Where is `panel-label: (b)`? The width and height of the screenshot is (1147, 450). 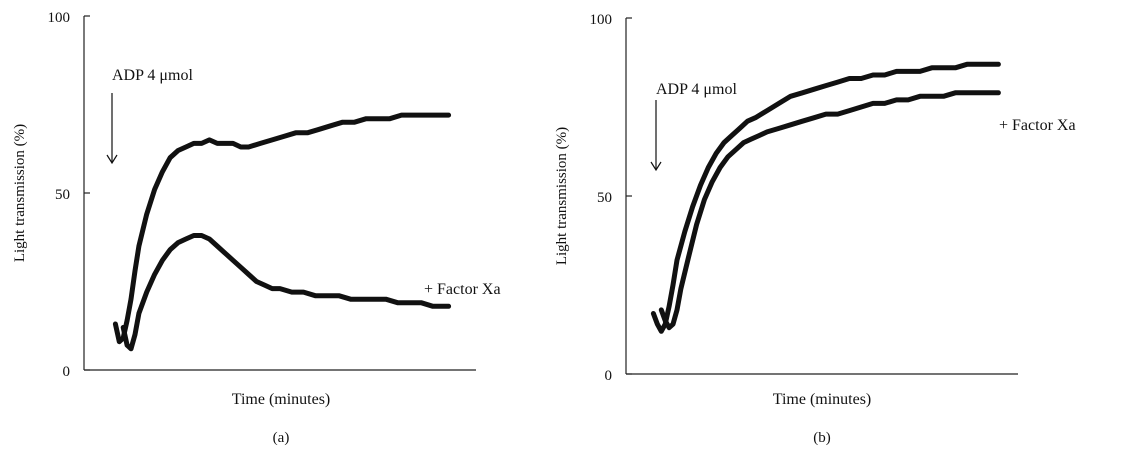 panel-label: (b) is located at coordinates (822, 438).